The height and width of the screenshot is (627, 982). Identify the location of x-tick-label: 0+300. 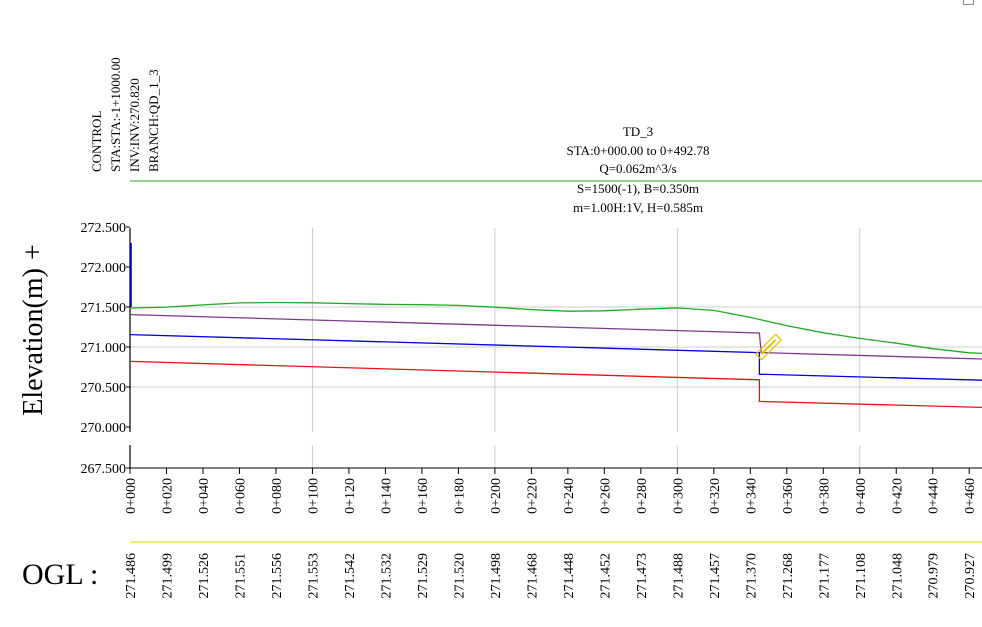
(678, 496).